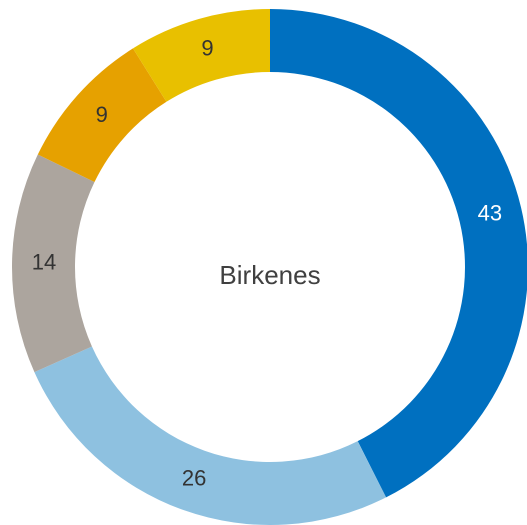 The width and height of the screenshot is (527, 525). What do you see at coordinates (269, 275) in the screenshot?
I see `center-label: Birkenes` at bounding box center [269, 275].